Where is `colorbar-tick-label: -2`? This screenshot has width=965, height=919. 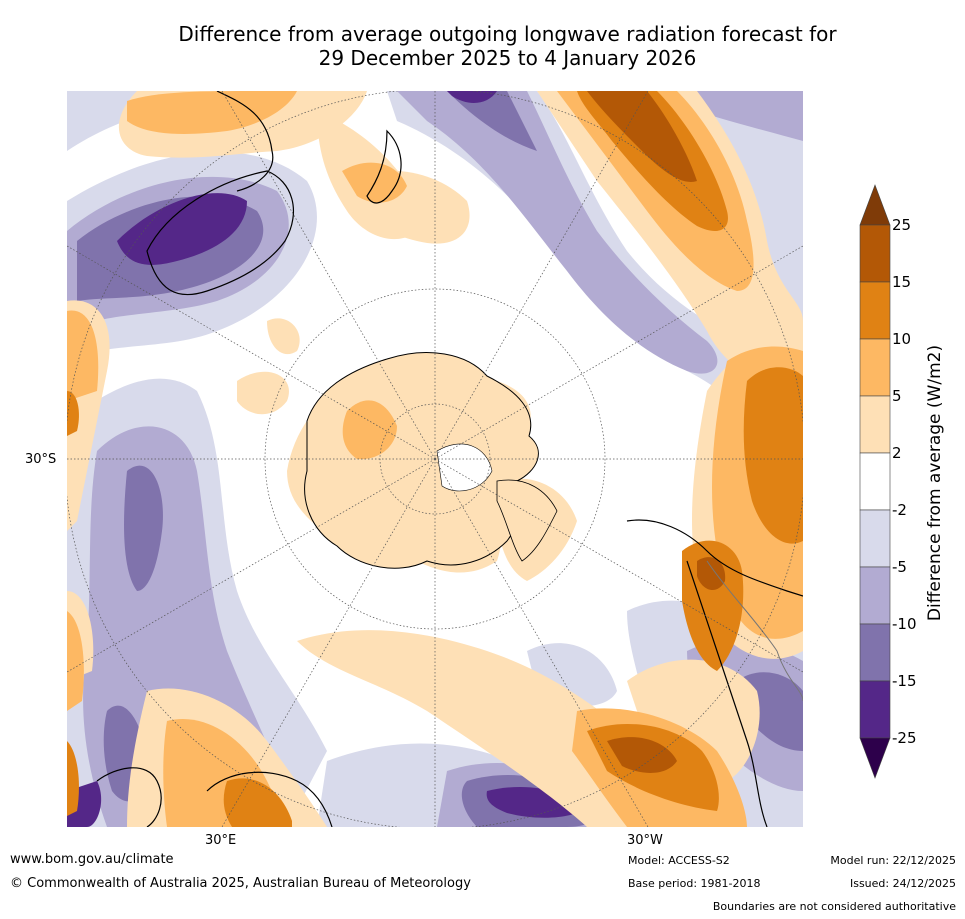
colorbar-tick-label: -2 is located at coordinates (899, 510).